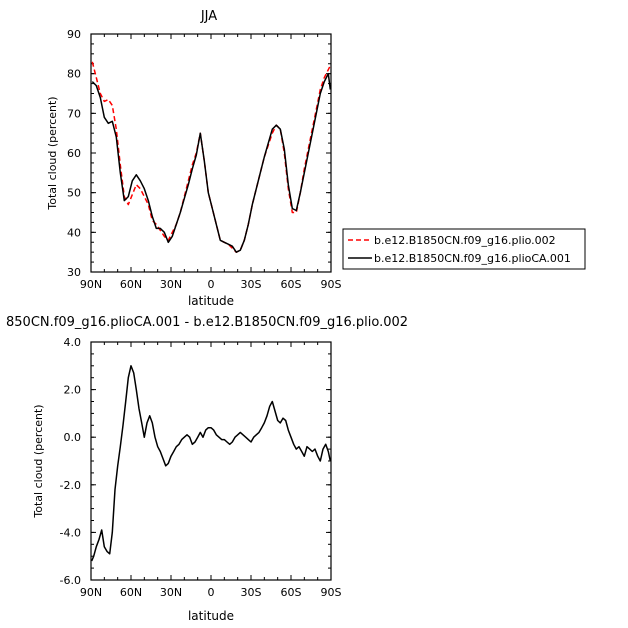 This screenshot has width=628, height=628. I want to click on y-tick-label: 70, so click(74, 113).